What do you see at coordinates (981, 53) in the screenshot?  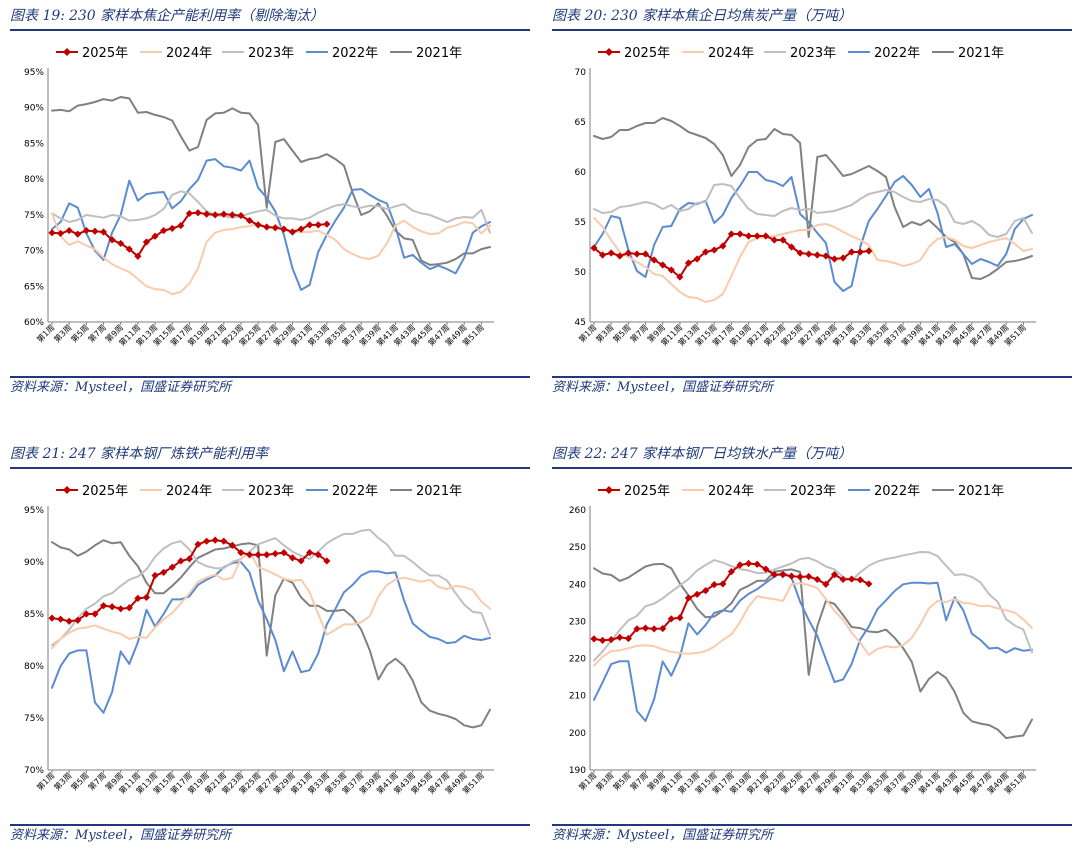 I see `legend-label: 2021年` at bounding box center [981, 53].